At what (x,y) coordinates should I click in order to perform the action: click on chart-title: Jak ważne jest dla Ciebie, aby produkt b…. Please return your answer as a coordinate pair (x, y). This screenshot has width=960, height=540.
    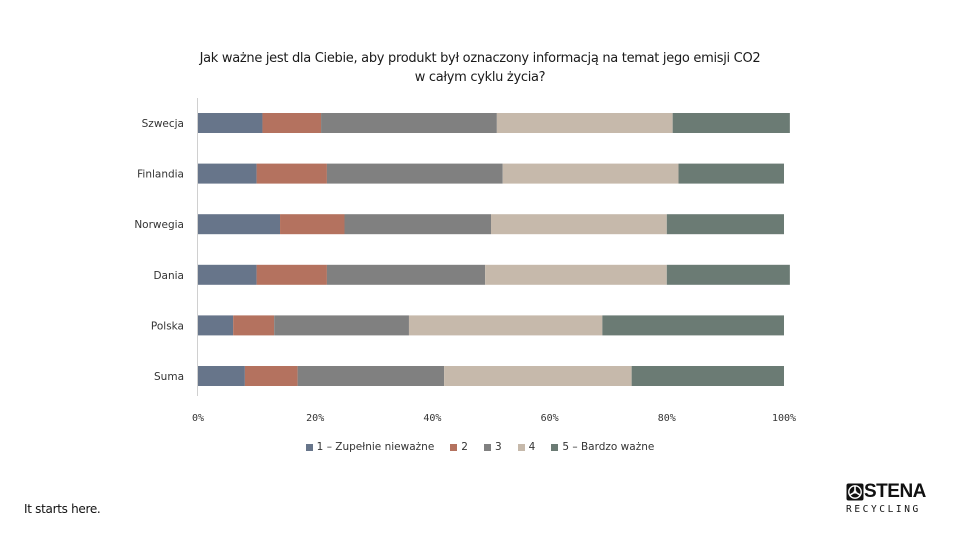
    Looking at the image, I should click on (480, 68).